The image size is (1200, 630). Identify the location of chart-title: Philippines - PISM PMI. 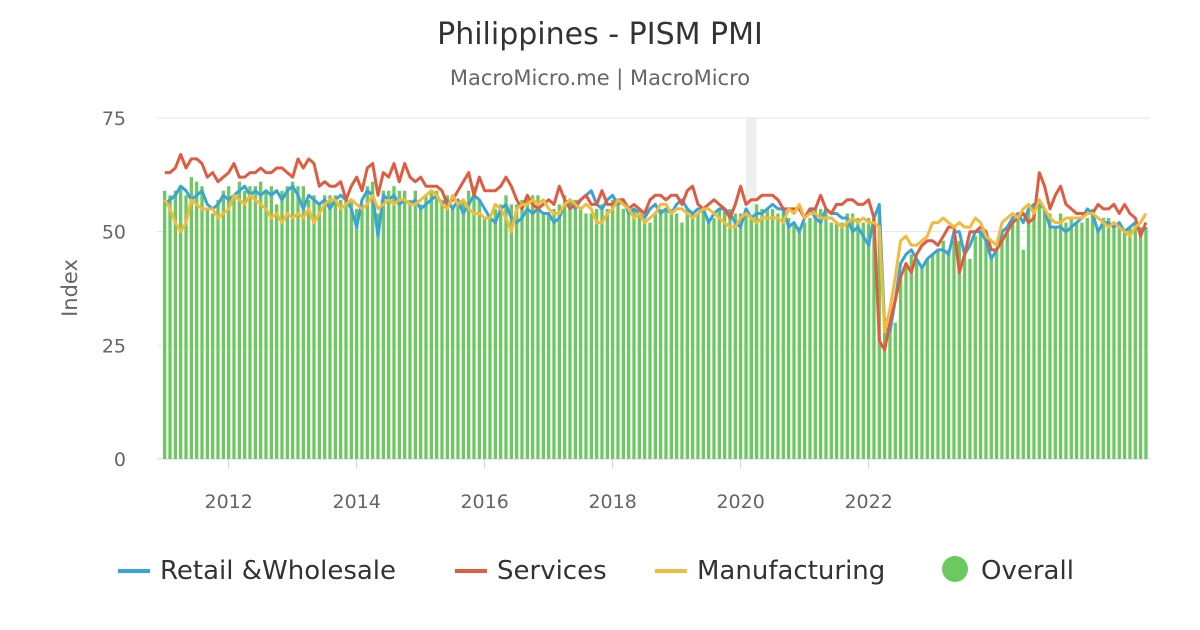
(600, 34).